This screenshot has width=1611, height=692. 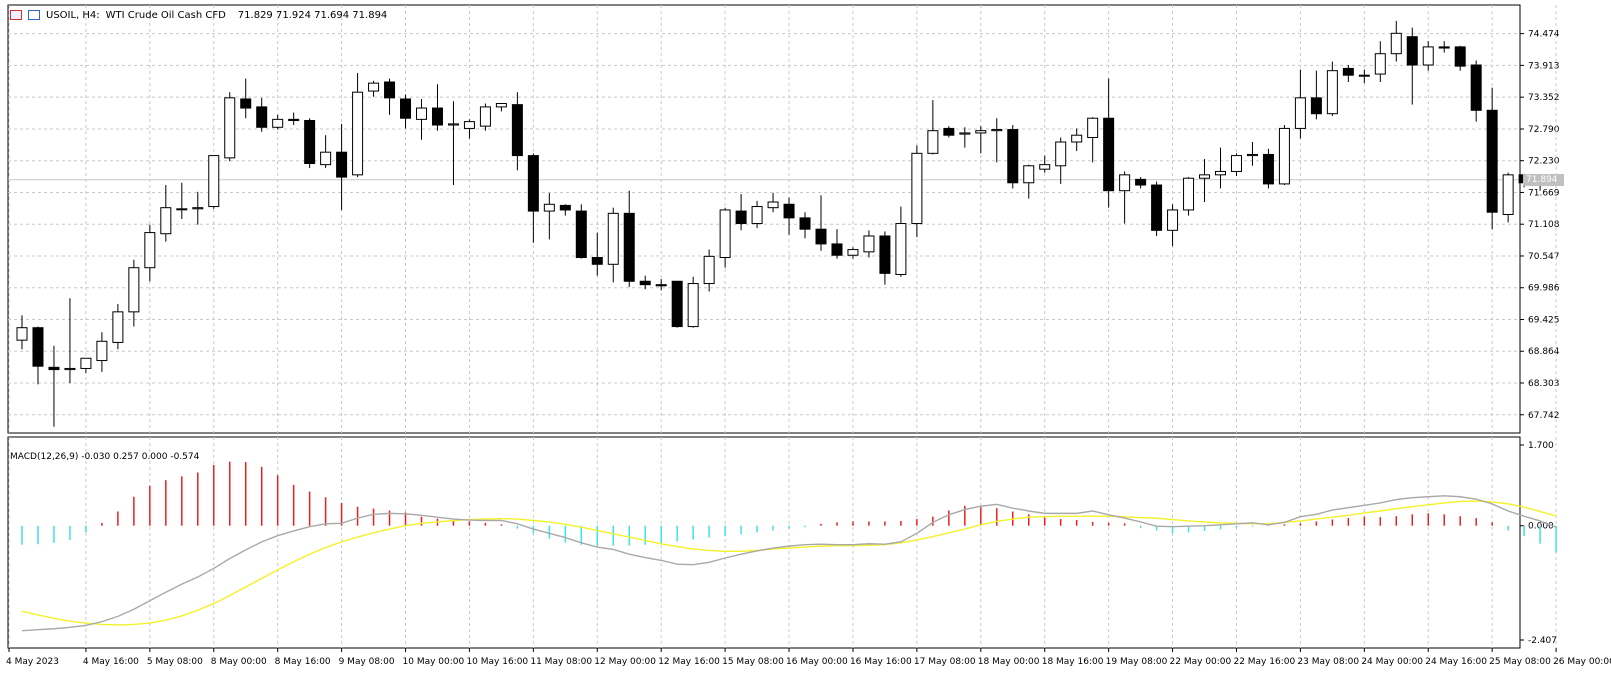 What do you see at coordinates (1541, 527) in the screenshot?
I see `macd-axis-label: 0.000` at bounding box center [1541, 527].